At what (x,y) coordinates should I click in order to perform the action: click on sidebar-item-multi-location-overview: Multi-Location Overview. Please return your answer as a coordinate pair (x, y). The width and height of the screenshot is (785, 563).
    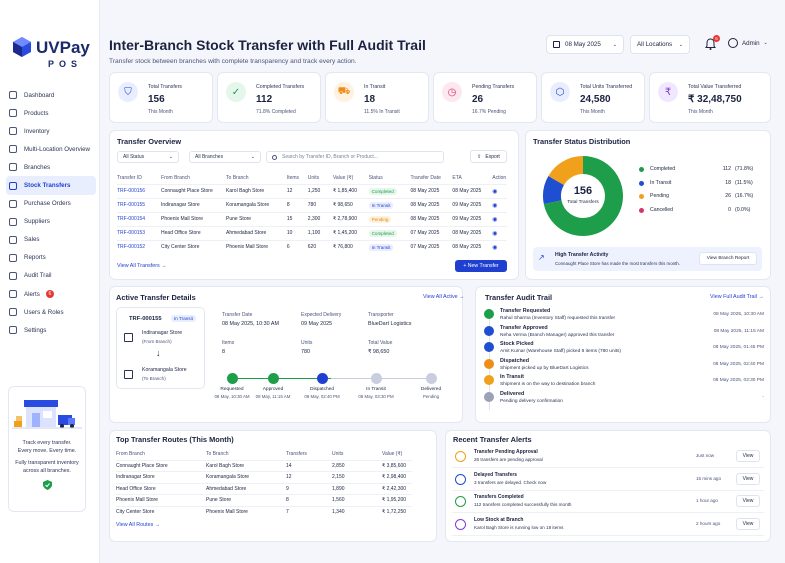
    Looking at the image, I should click on (51, 149).